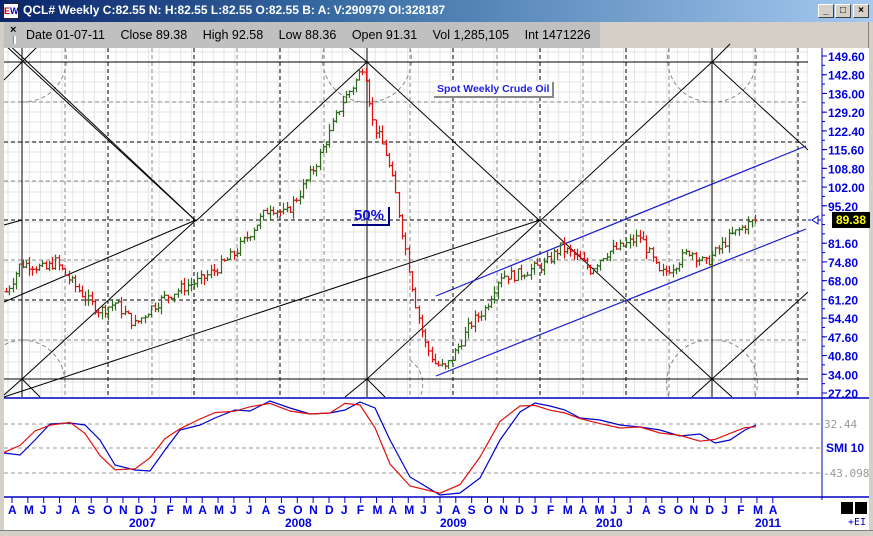 The width and height of the screenshot is (873, 536). What do you see at coordinates (861, 508) in the screenshot?
I see `scroll-block-right` at bounding box center [861, 508].